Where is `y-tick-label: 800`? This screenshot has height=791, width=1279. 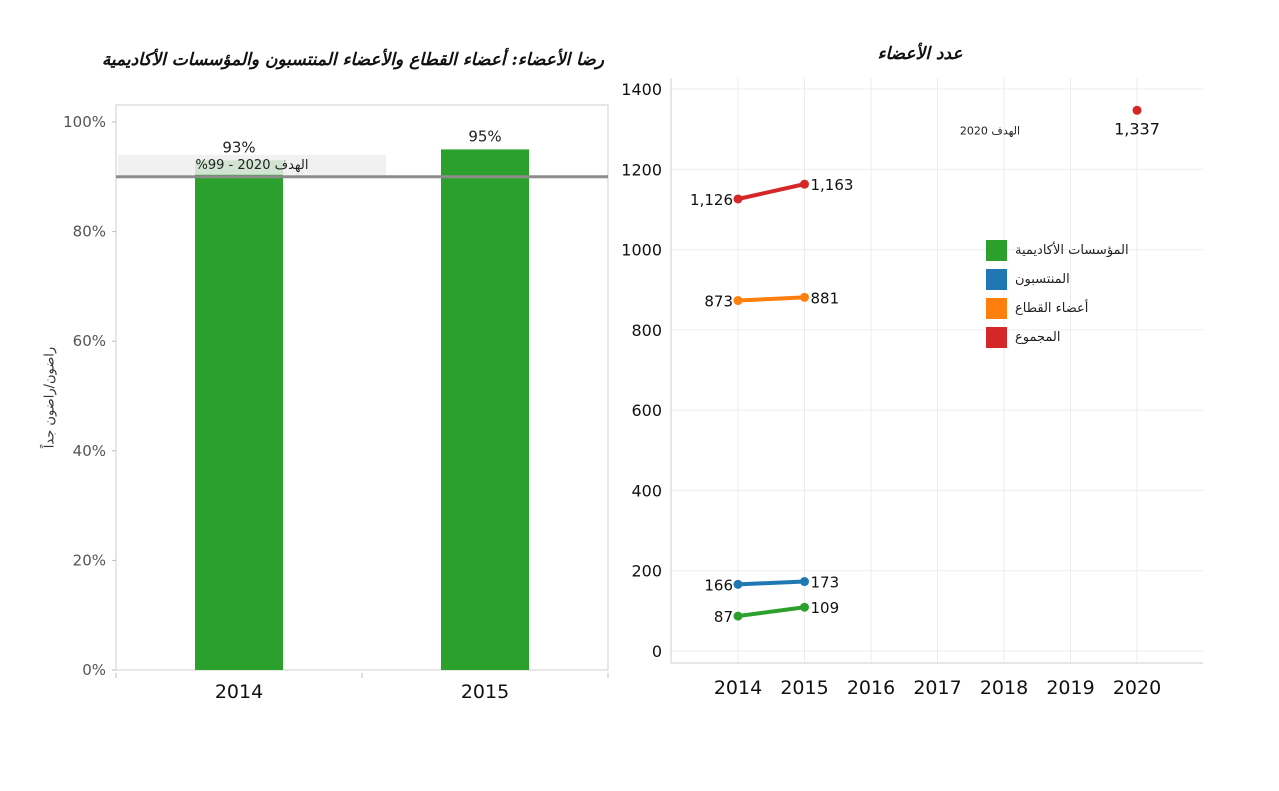
y-tick-label: 800 is located at coordinates (646, 330).